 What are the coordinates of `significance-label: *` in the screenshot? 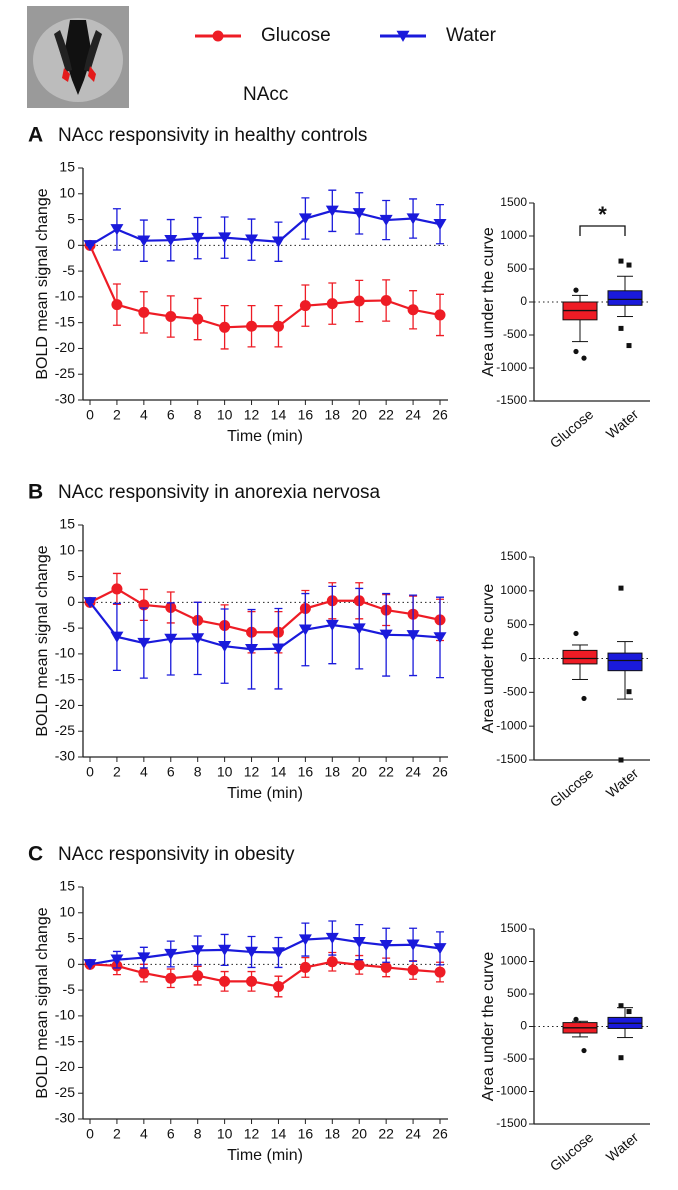 It's located at (602, 214).